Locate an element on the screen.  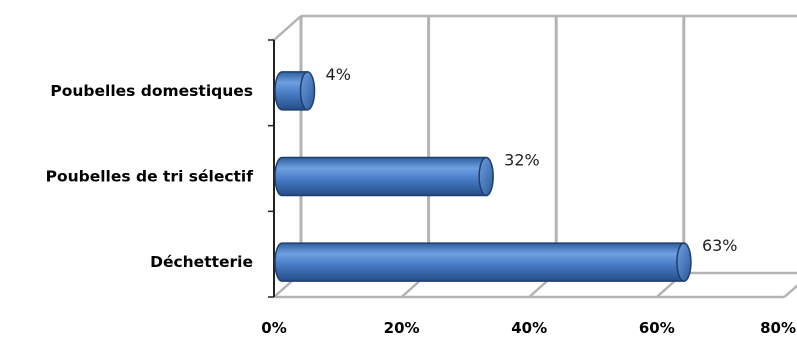
side-wall-top is located at coordinates (287, 28).